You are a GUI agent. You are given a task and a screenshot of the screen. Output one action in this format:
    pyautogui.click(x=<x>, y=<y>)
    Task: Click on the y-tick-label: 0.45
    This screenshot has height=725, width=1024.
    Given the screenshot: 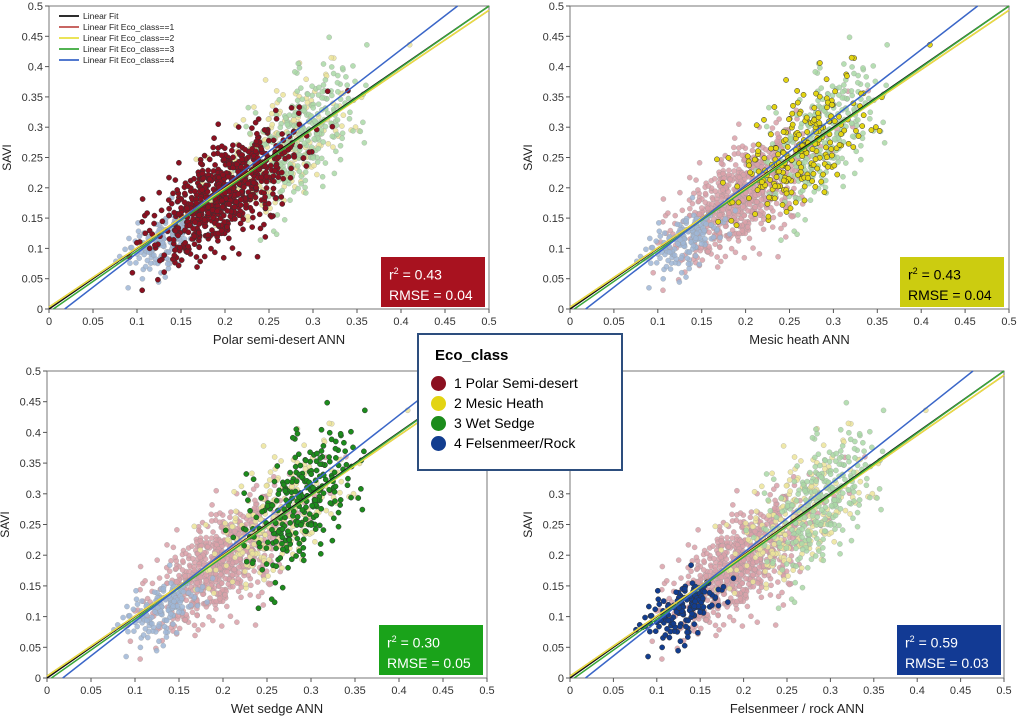 What is the action you would take?
    pyautogui.click(x=32, y=37)
    